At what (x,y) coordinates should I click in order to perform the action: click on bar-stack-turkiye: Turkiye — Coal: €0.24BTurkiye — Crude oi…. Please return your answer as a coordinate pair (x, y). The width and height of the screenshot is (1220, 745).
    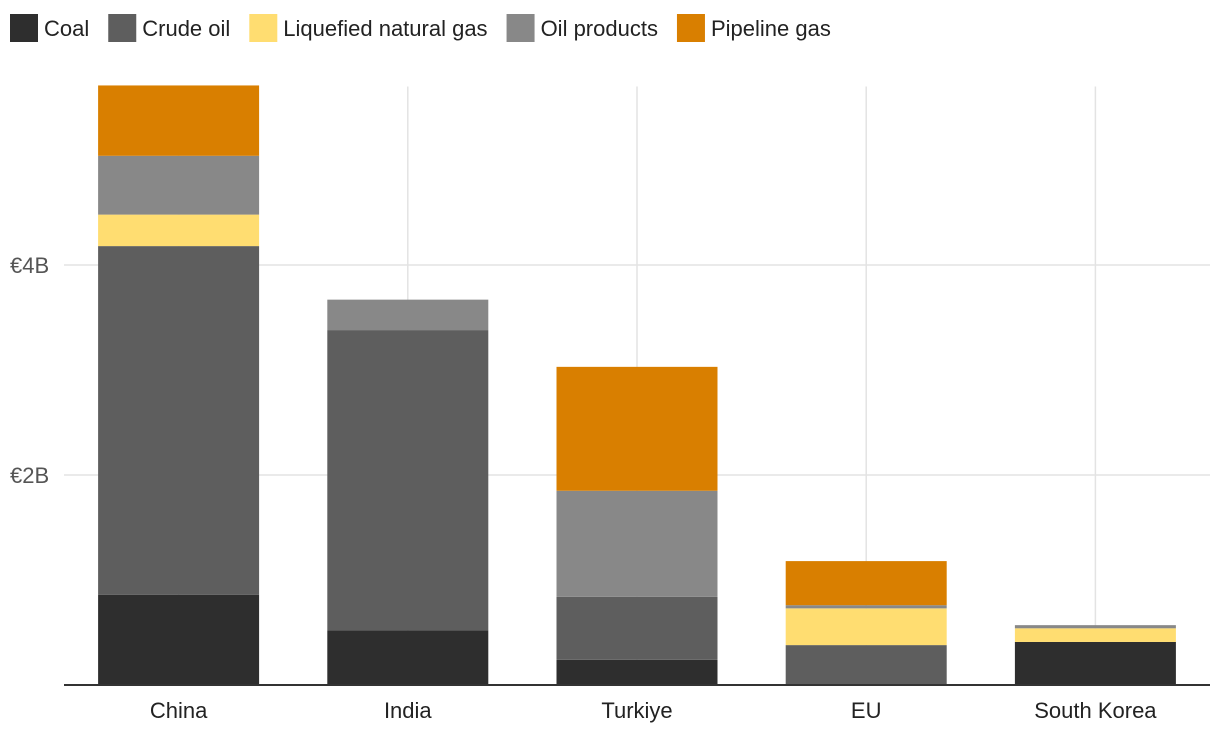
    Looking at the image, I should click on (637, 525).